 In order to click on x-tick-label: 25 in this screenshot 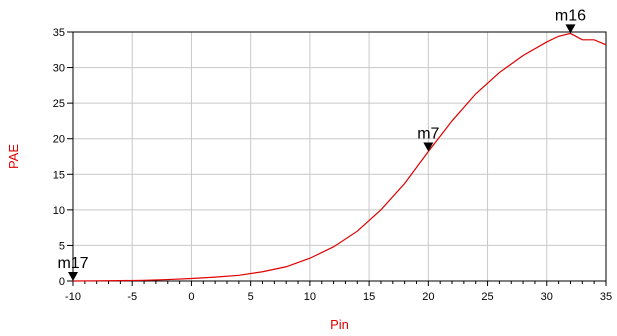, I will do `click(487, 297)`.